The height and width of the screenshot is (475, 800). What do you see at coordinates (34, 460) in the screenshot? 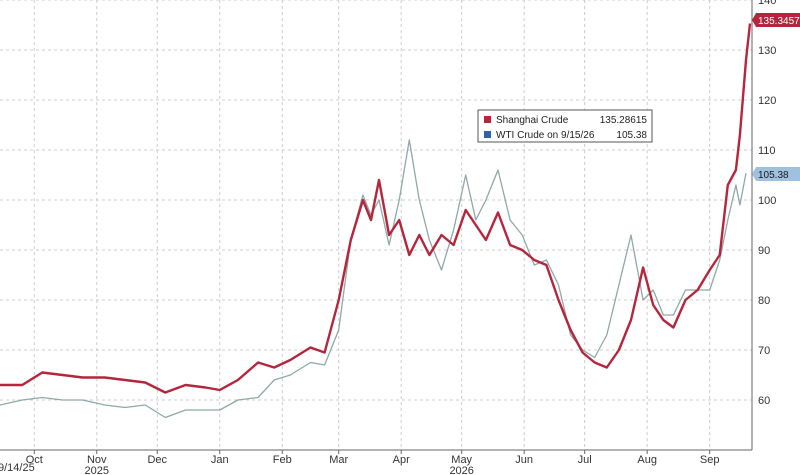
I see `x-tick-label-oct: Oct` at bounding box center [34, 460].